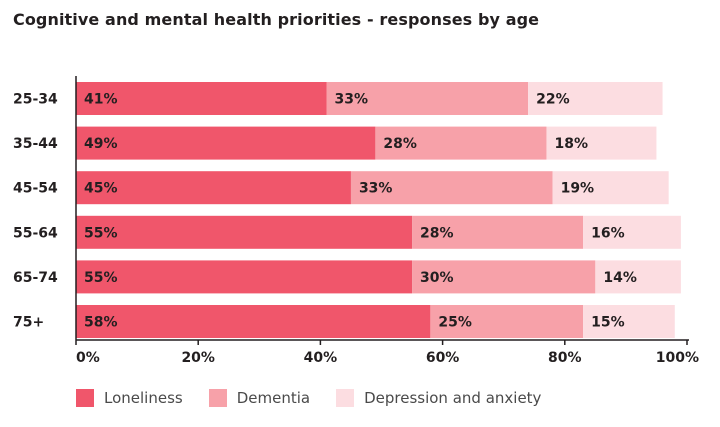 This screenshot has width=720, height=427. Describe the element at coordinates (571, 144) in the screenshot. I see `data-label-depression: 18%` at that location.